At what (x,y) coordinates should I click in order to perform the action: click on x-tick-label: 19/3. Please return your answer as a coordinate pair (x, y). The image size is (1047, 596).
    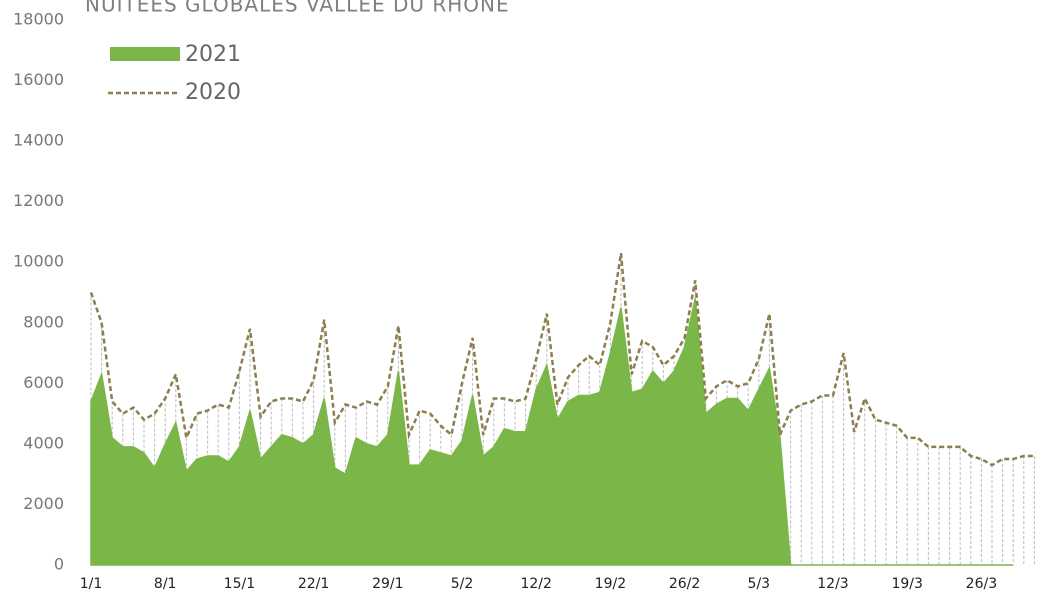
    Looking at the image, I should click on (906, 584).